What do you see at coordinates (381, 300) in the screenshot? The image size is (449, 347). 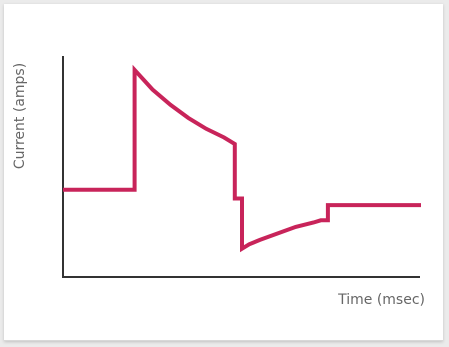 I see `x-axis-label: Time (msec)` at bounding box center [381, 300].